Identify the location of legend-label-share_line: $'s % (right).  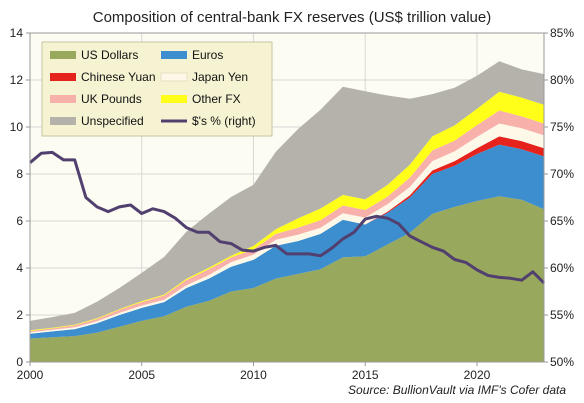
(224, 121).